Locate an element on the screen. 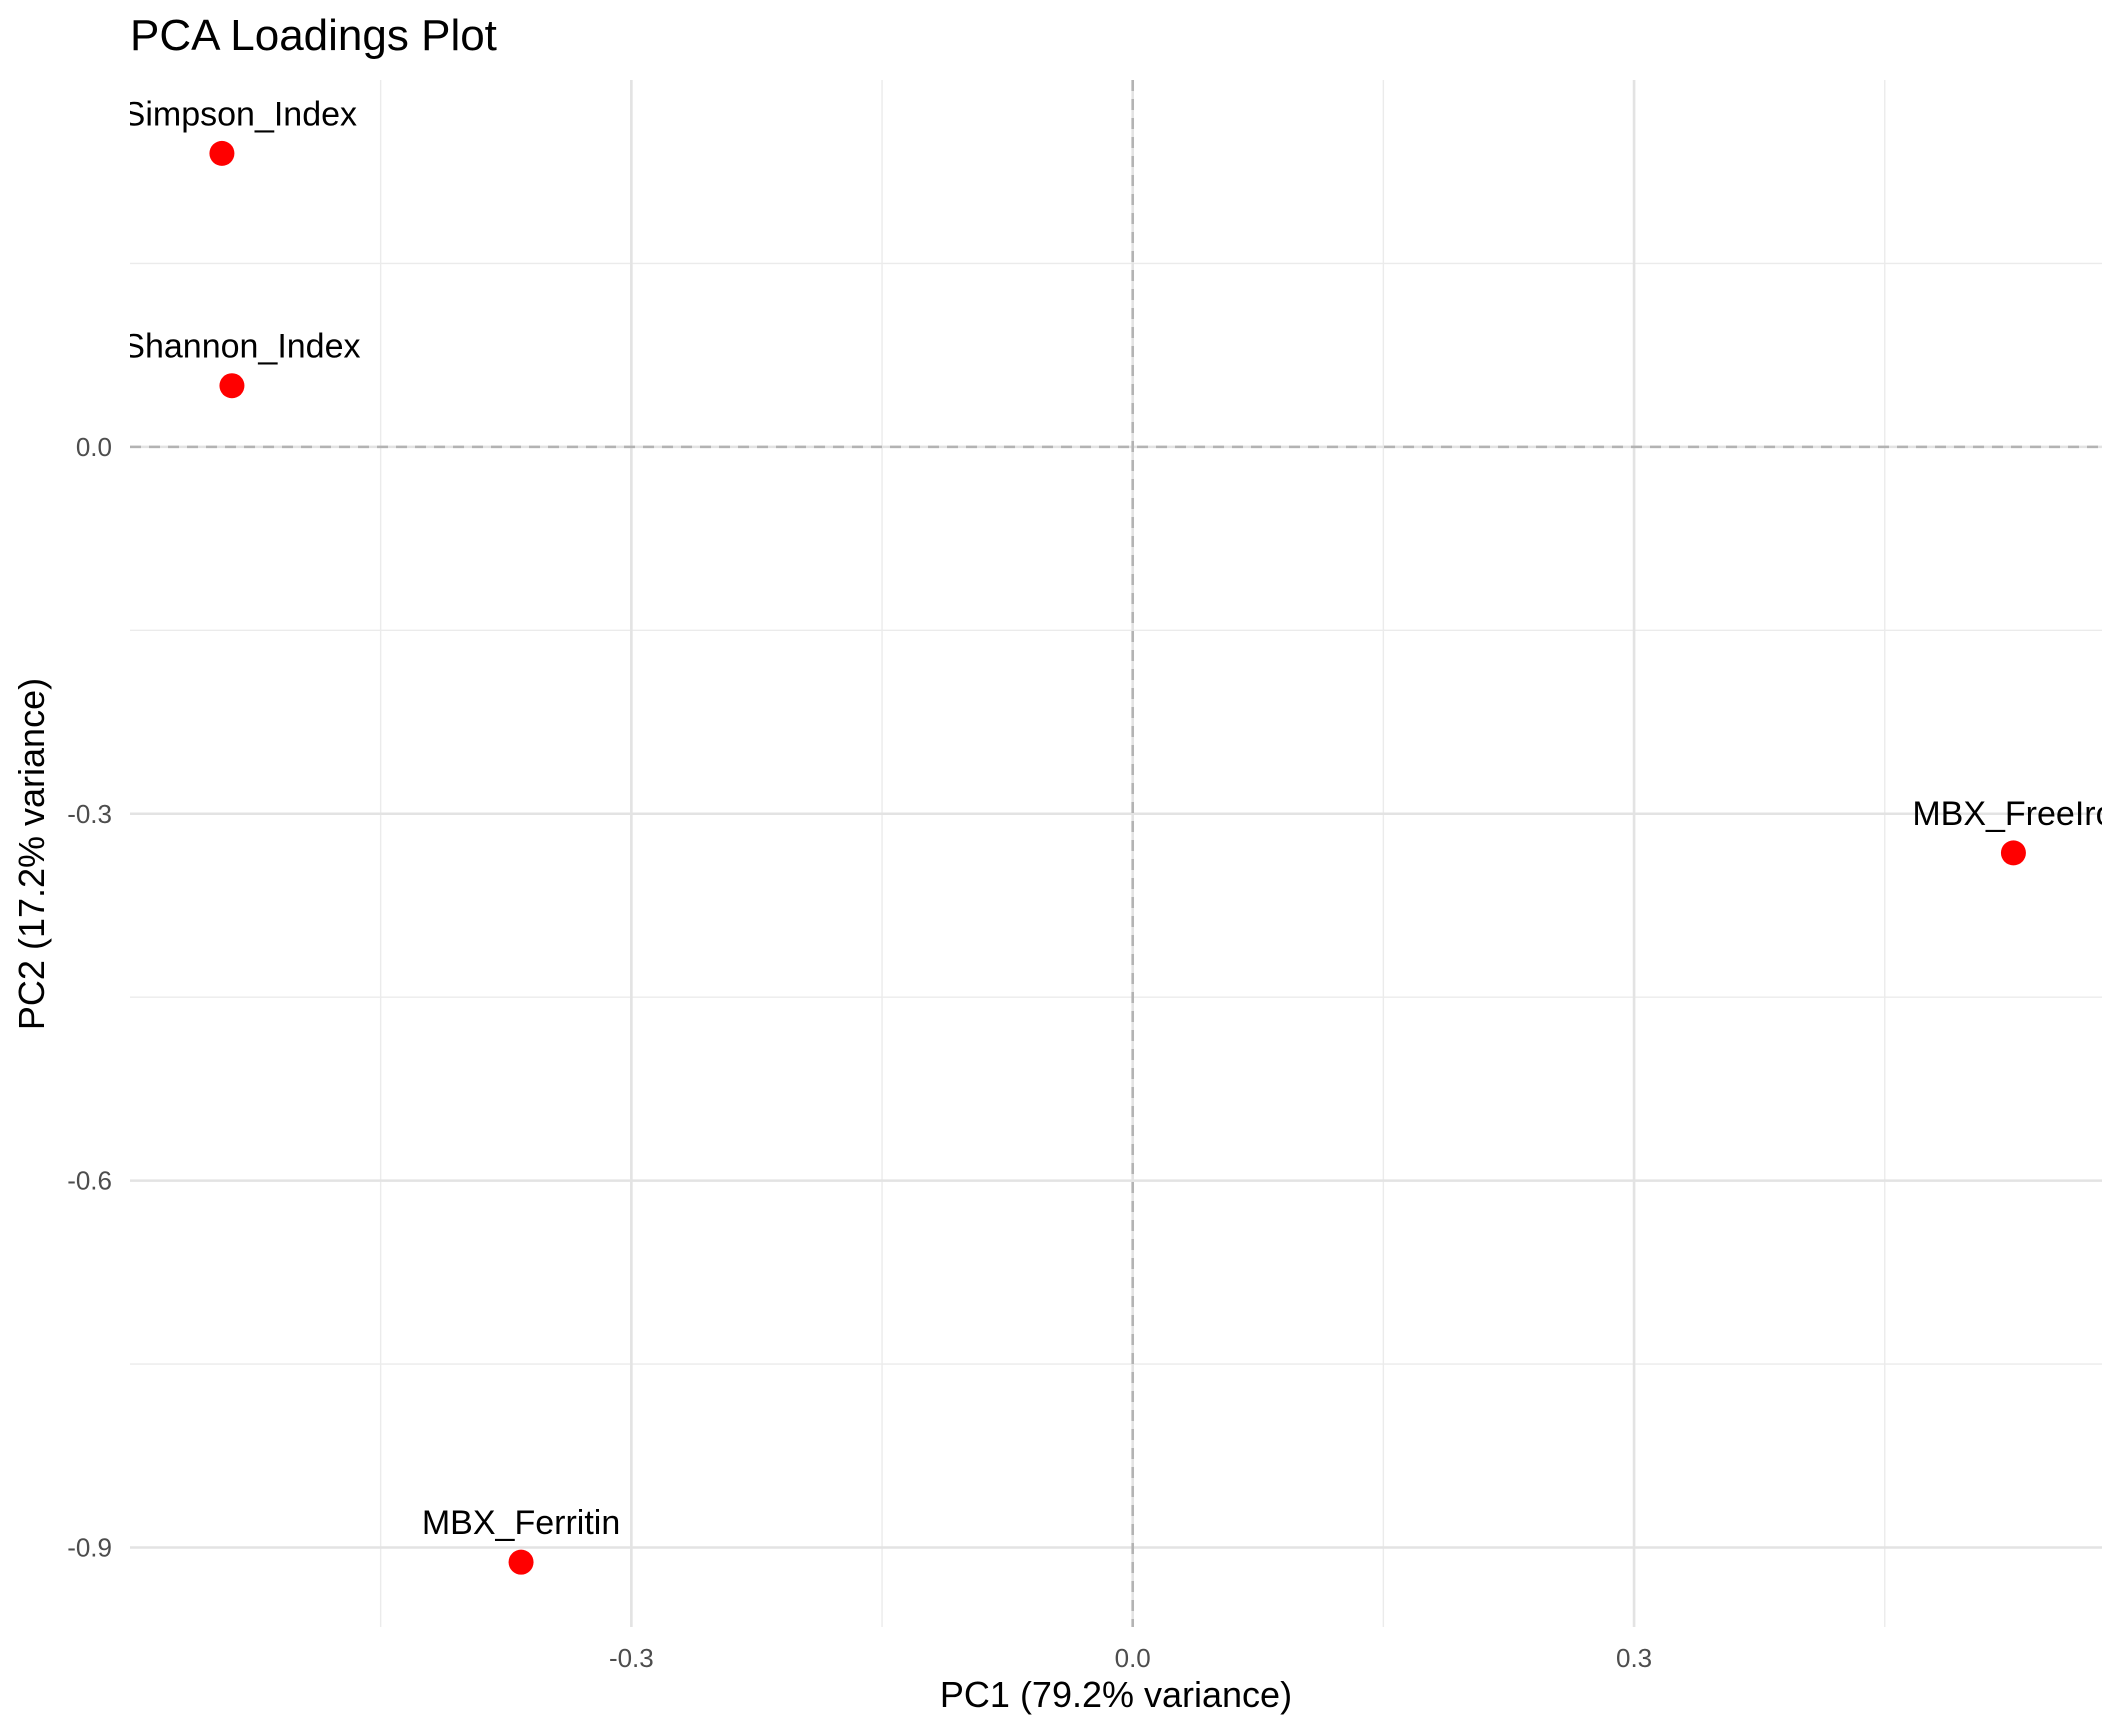 The image size is (2112, 1728). data-point-label: _Shannon_Index is located at coordinates (231, 347).